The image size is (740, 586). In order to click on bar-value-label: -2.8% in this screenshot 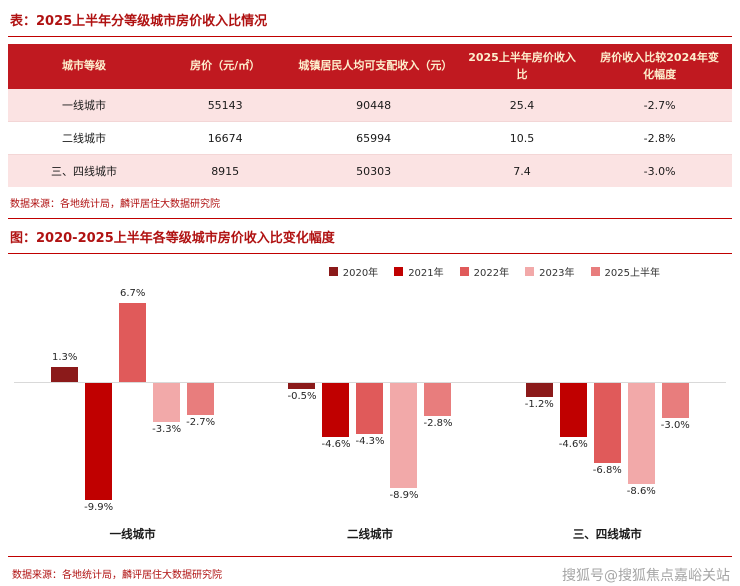, I will do `click(438, 424)`.